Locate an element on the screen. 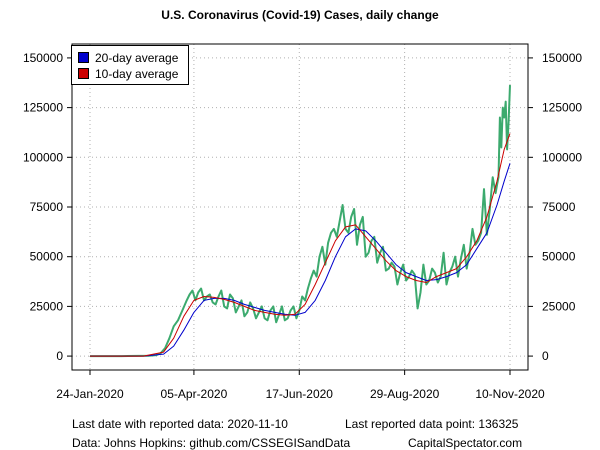 The height and width of the screenshot is (450, 600). x-tick-label: 05-Apr-2020 is located at coordinates (194, 394).